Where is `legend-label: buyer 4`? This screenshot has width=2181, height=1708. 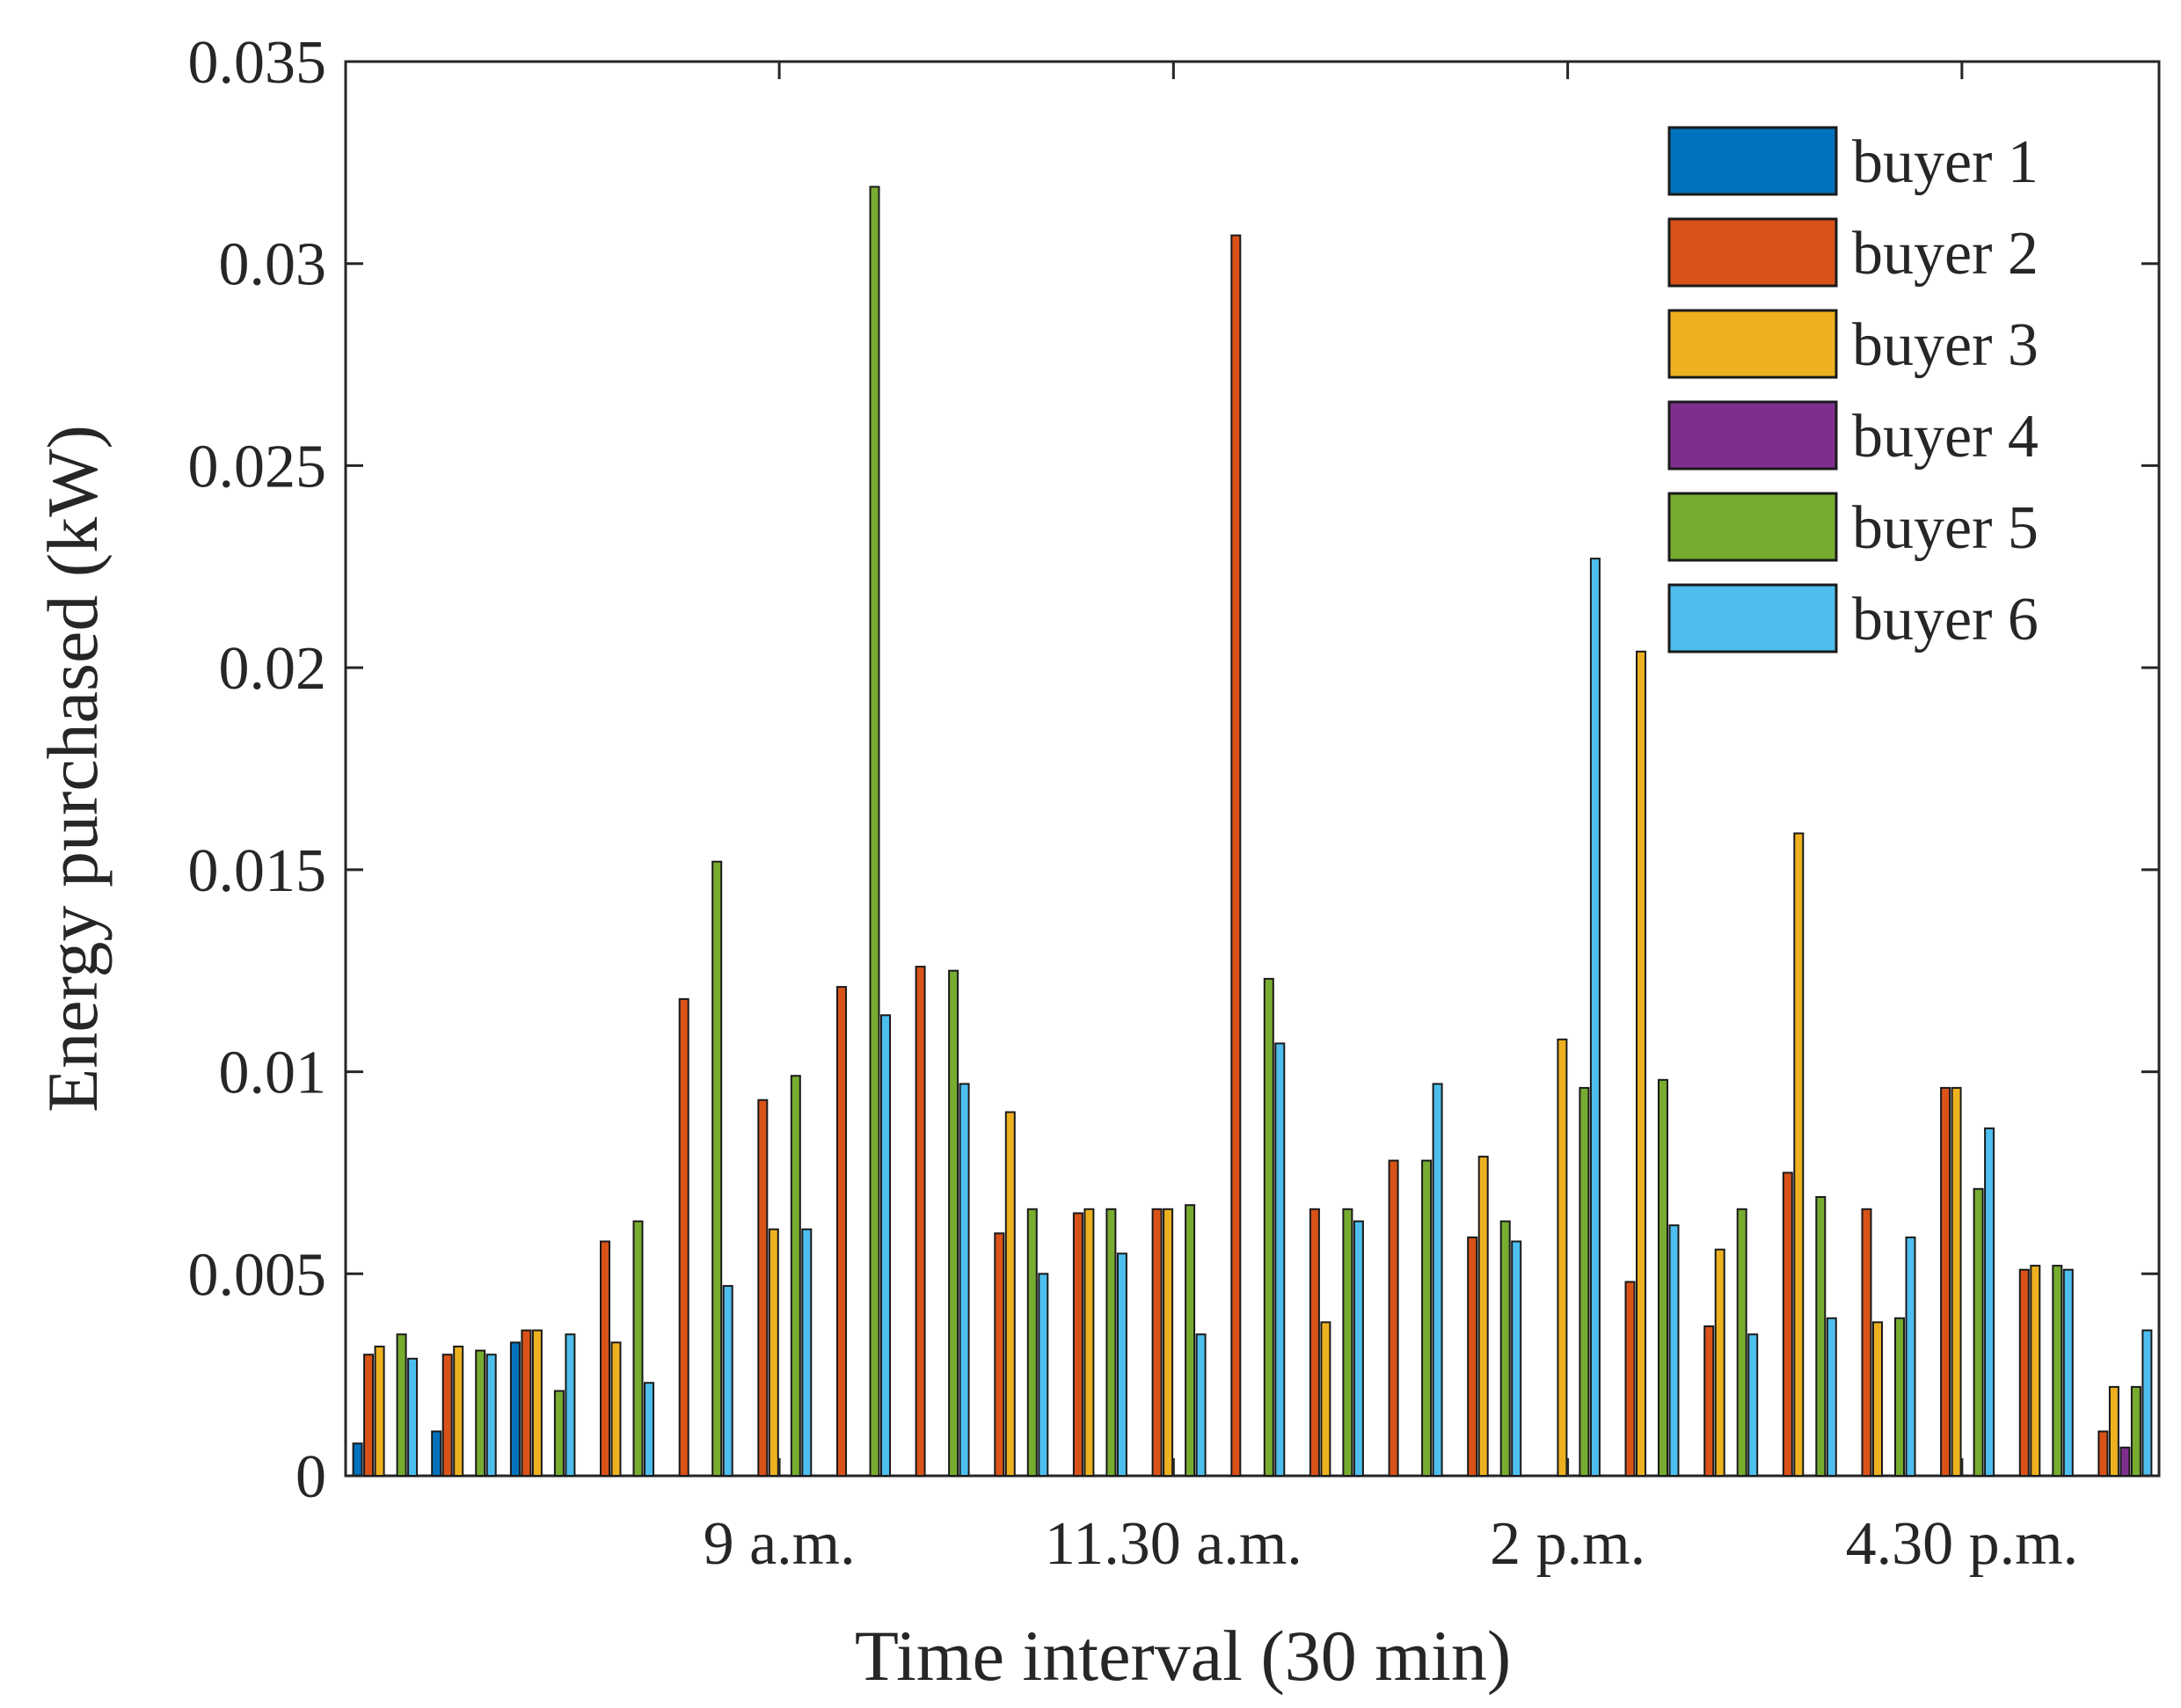
legend-label: buyer 4 is located at coordinates (1946, 437).